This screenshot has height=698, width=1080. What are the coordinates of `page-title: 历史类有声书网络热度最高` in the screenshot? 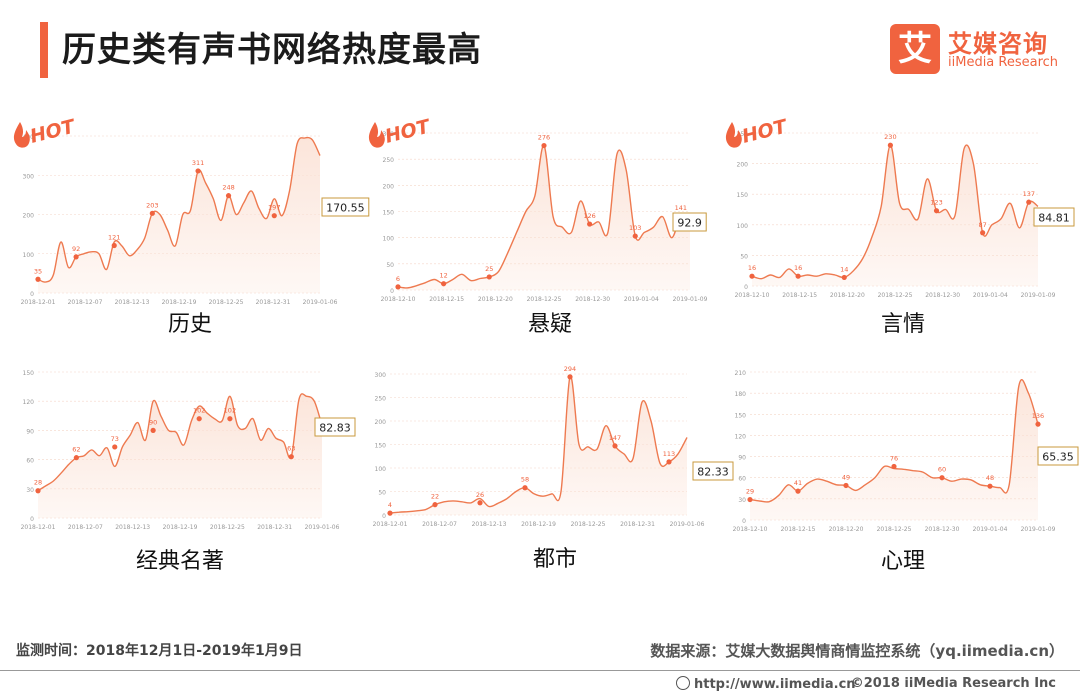 It's located at (272, 50).